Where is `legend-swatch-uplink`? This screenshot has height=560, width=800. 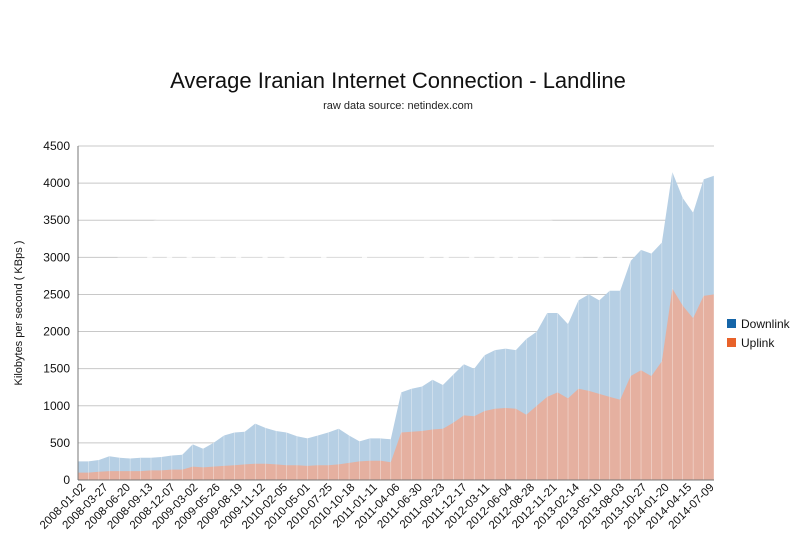
legend-swatch-uplink is located at coordinates (731, 342).